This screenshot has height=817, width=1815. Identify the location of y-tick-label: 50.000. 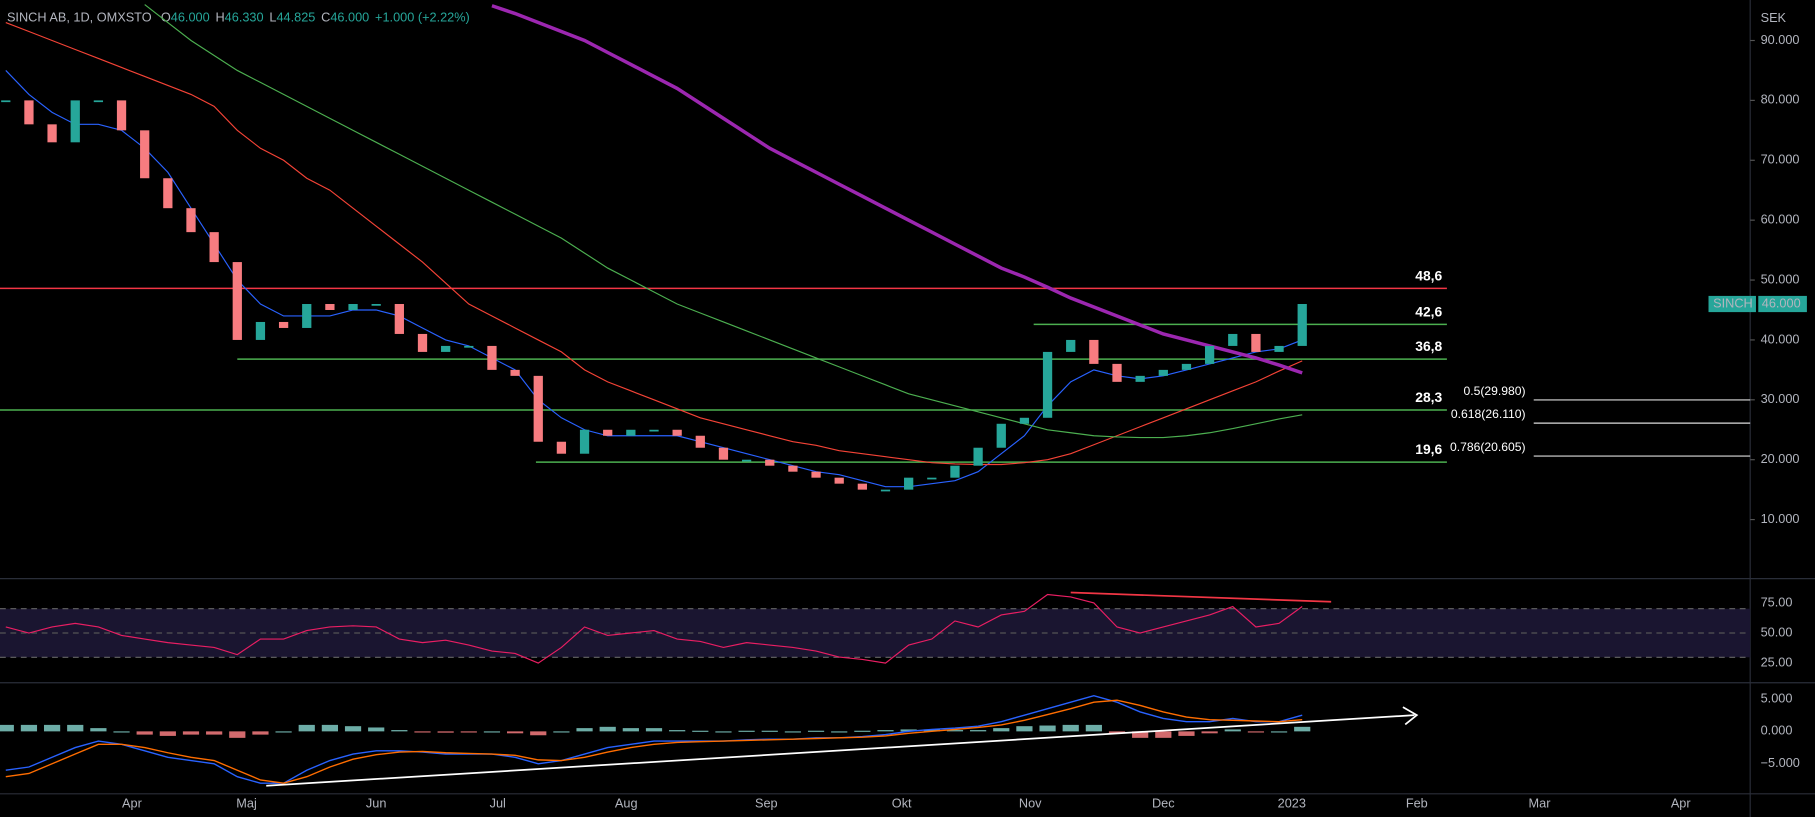
(1780, 278).